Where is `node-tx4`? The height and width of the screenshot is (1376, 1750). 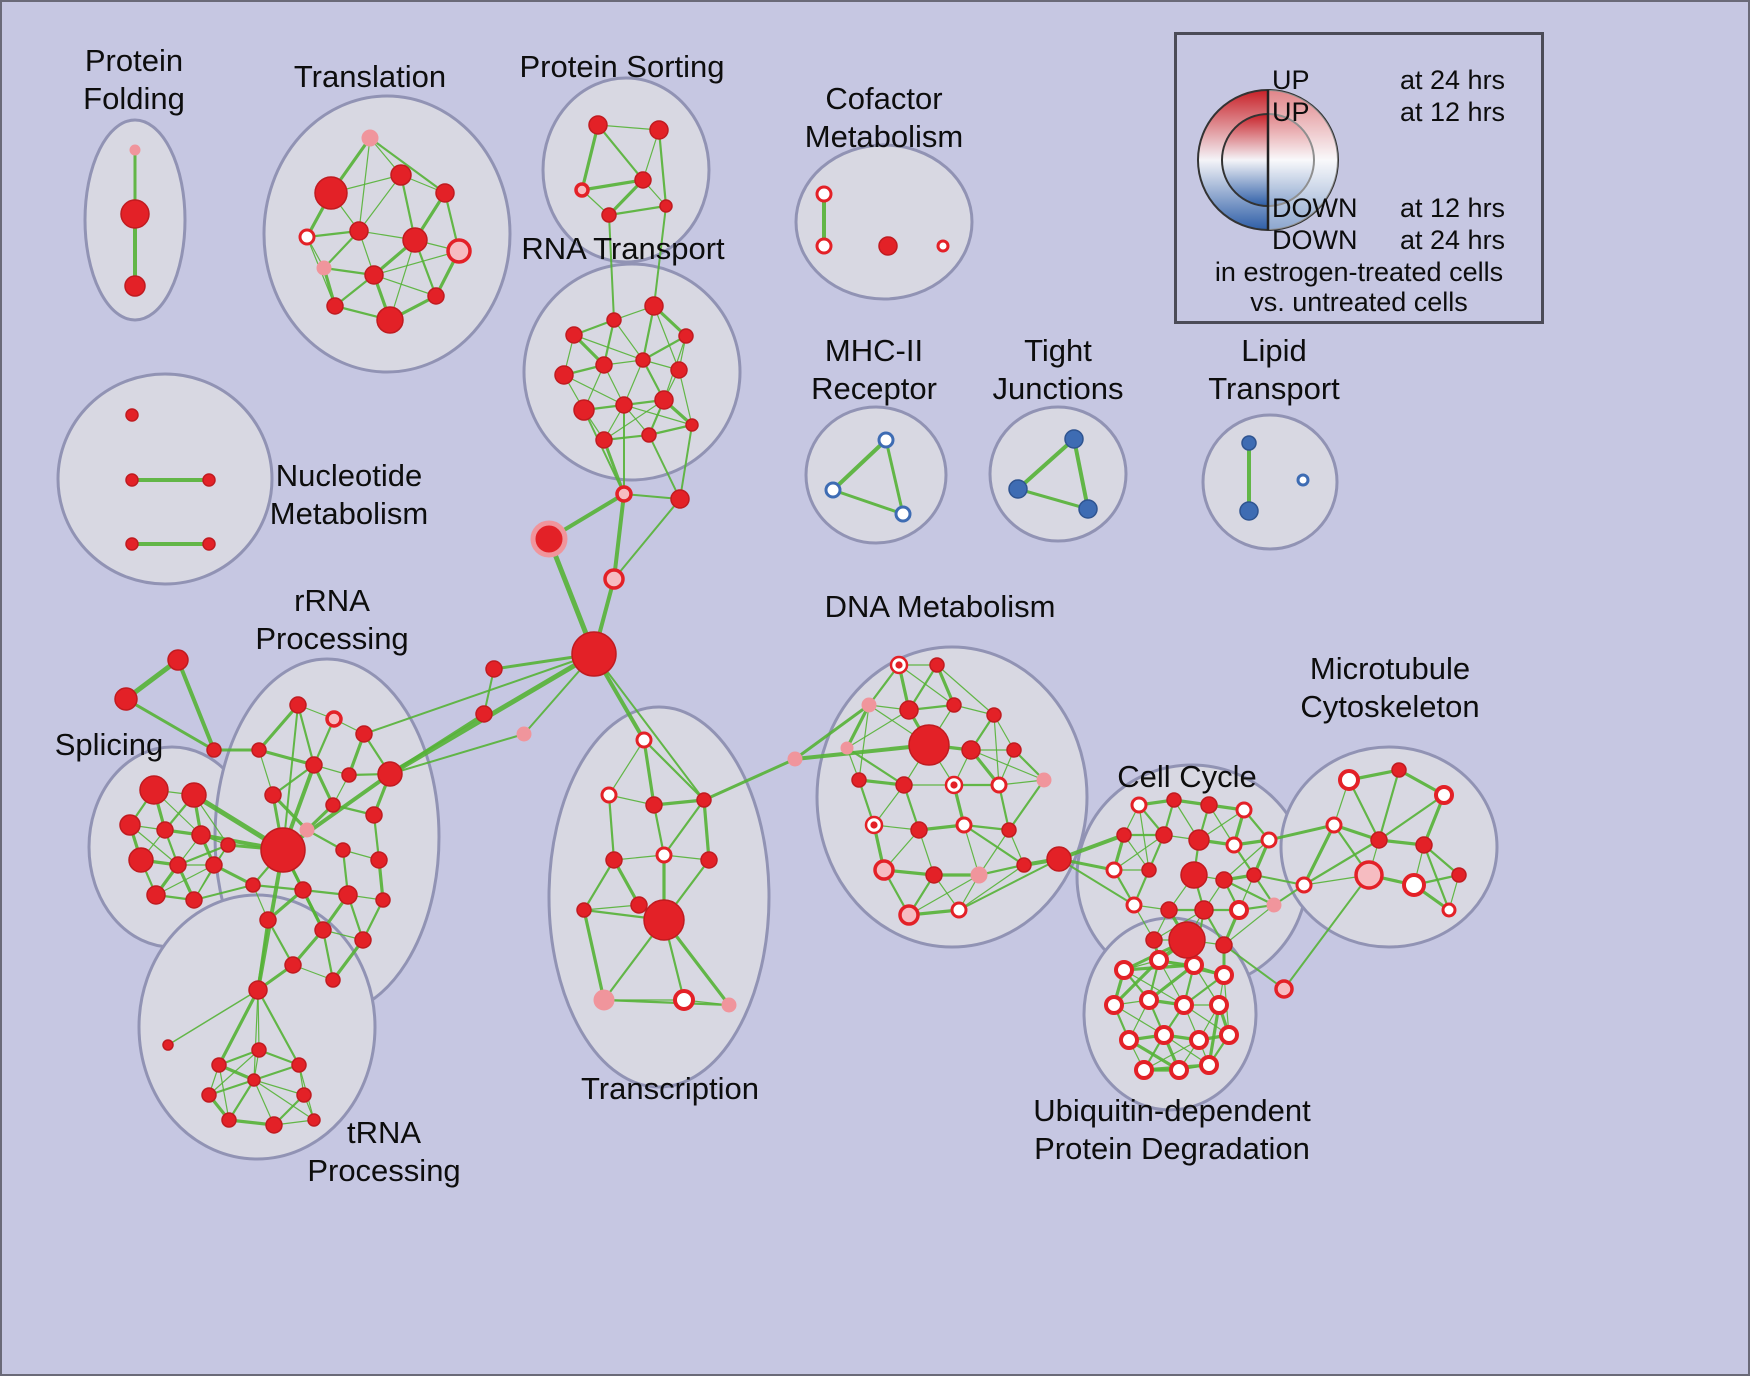
node-tx4 is located at coordinates (614, 860).